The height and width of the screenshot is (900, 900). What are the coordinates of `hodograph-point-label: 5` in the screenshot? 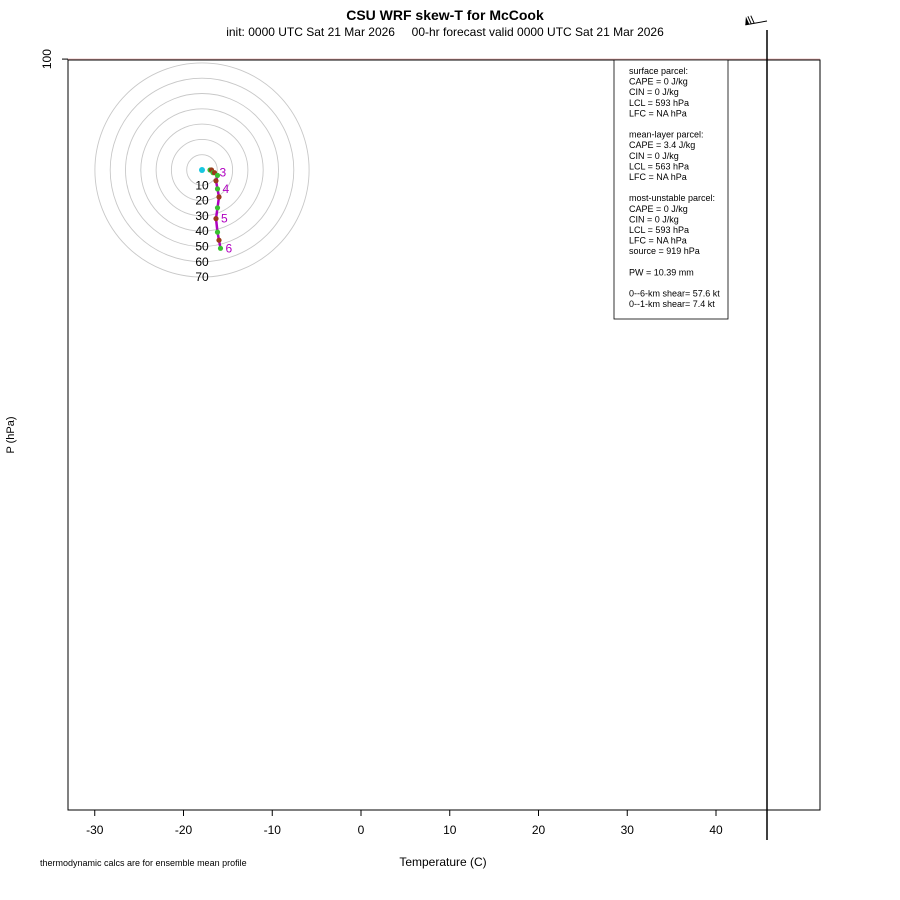 It's located at (224, 219).